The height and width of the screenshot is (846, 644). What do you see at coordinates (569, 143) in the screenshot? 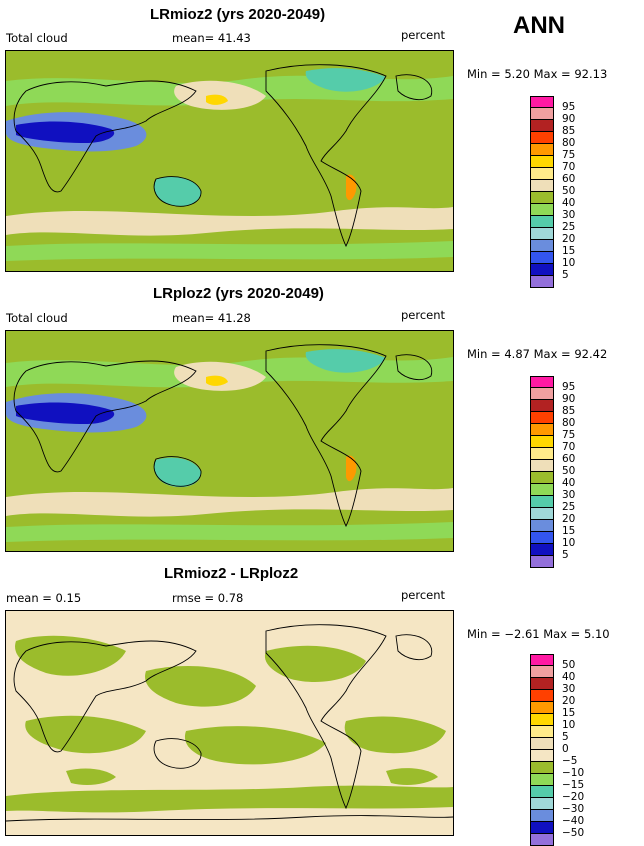
I see `panel-1-colorbar-label: 80` at bounding box center [569, 143].